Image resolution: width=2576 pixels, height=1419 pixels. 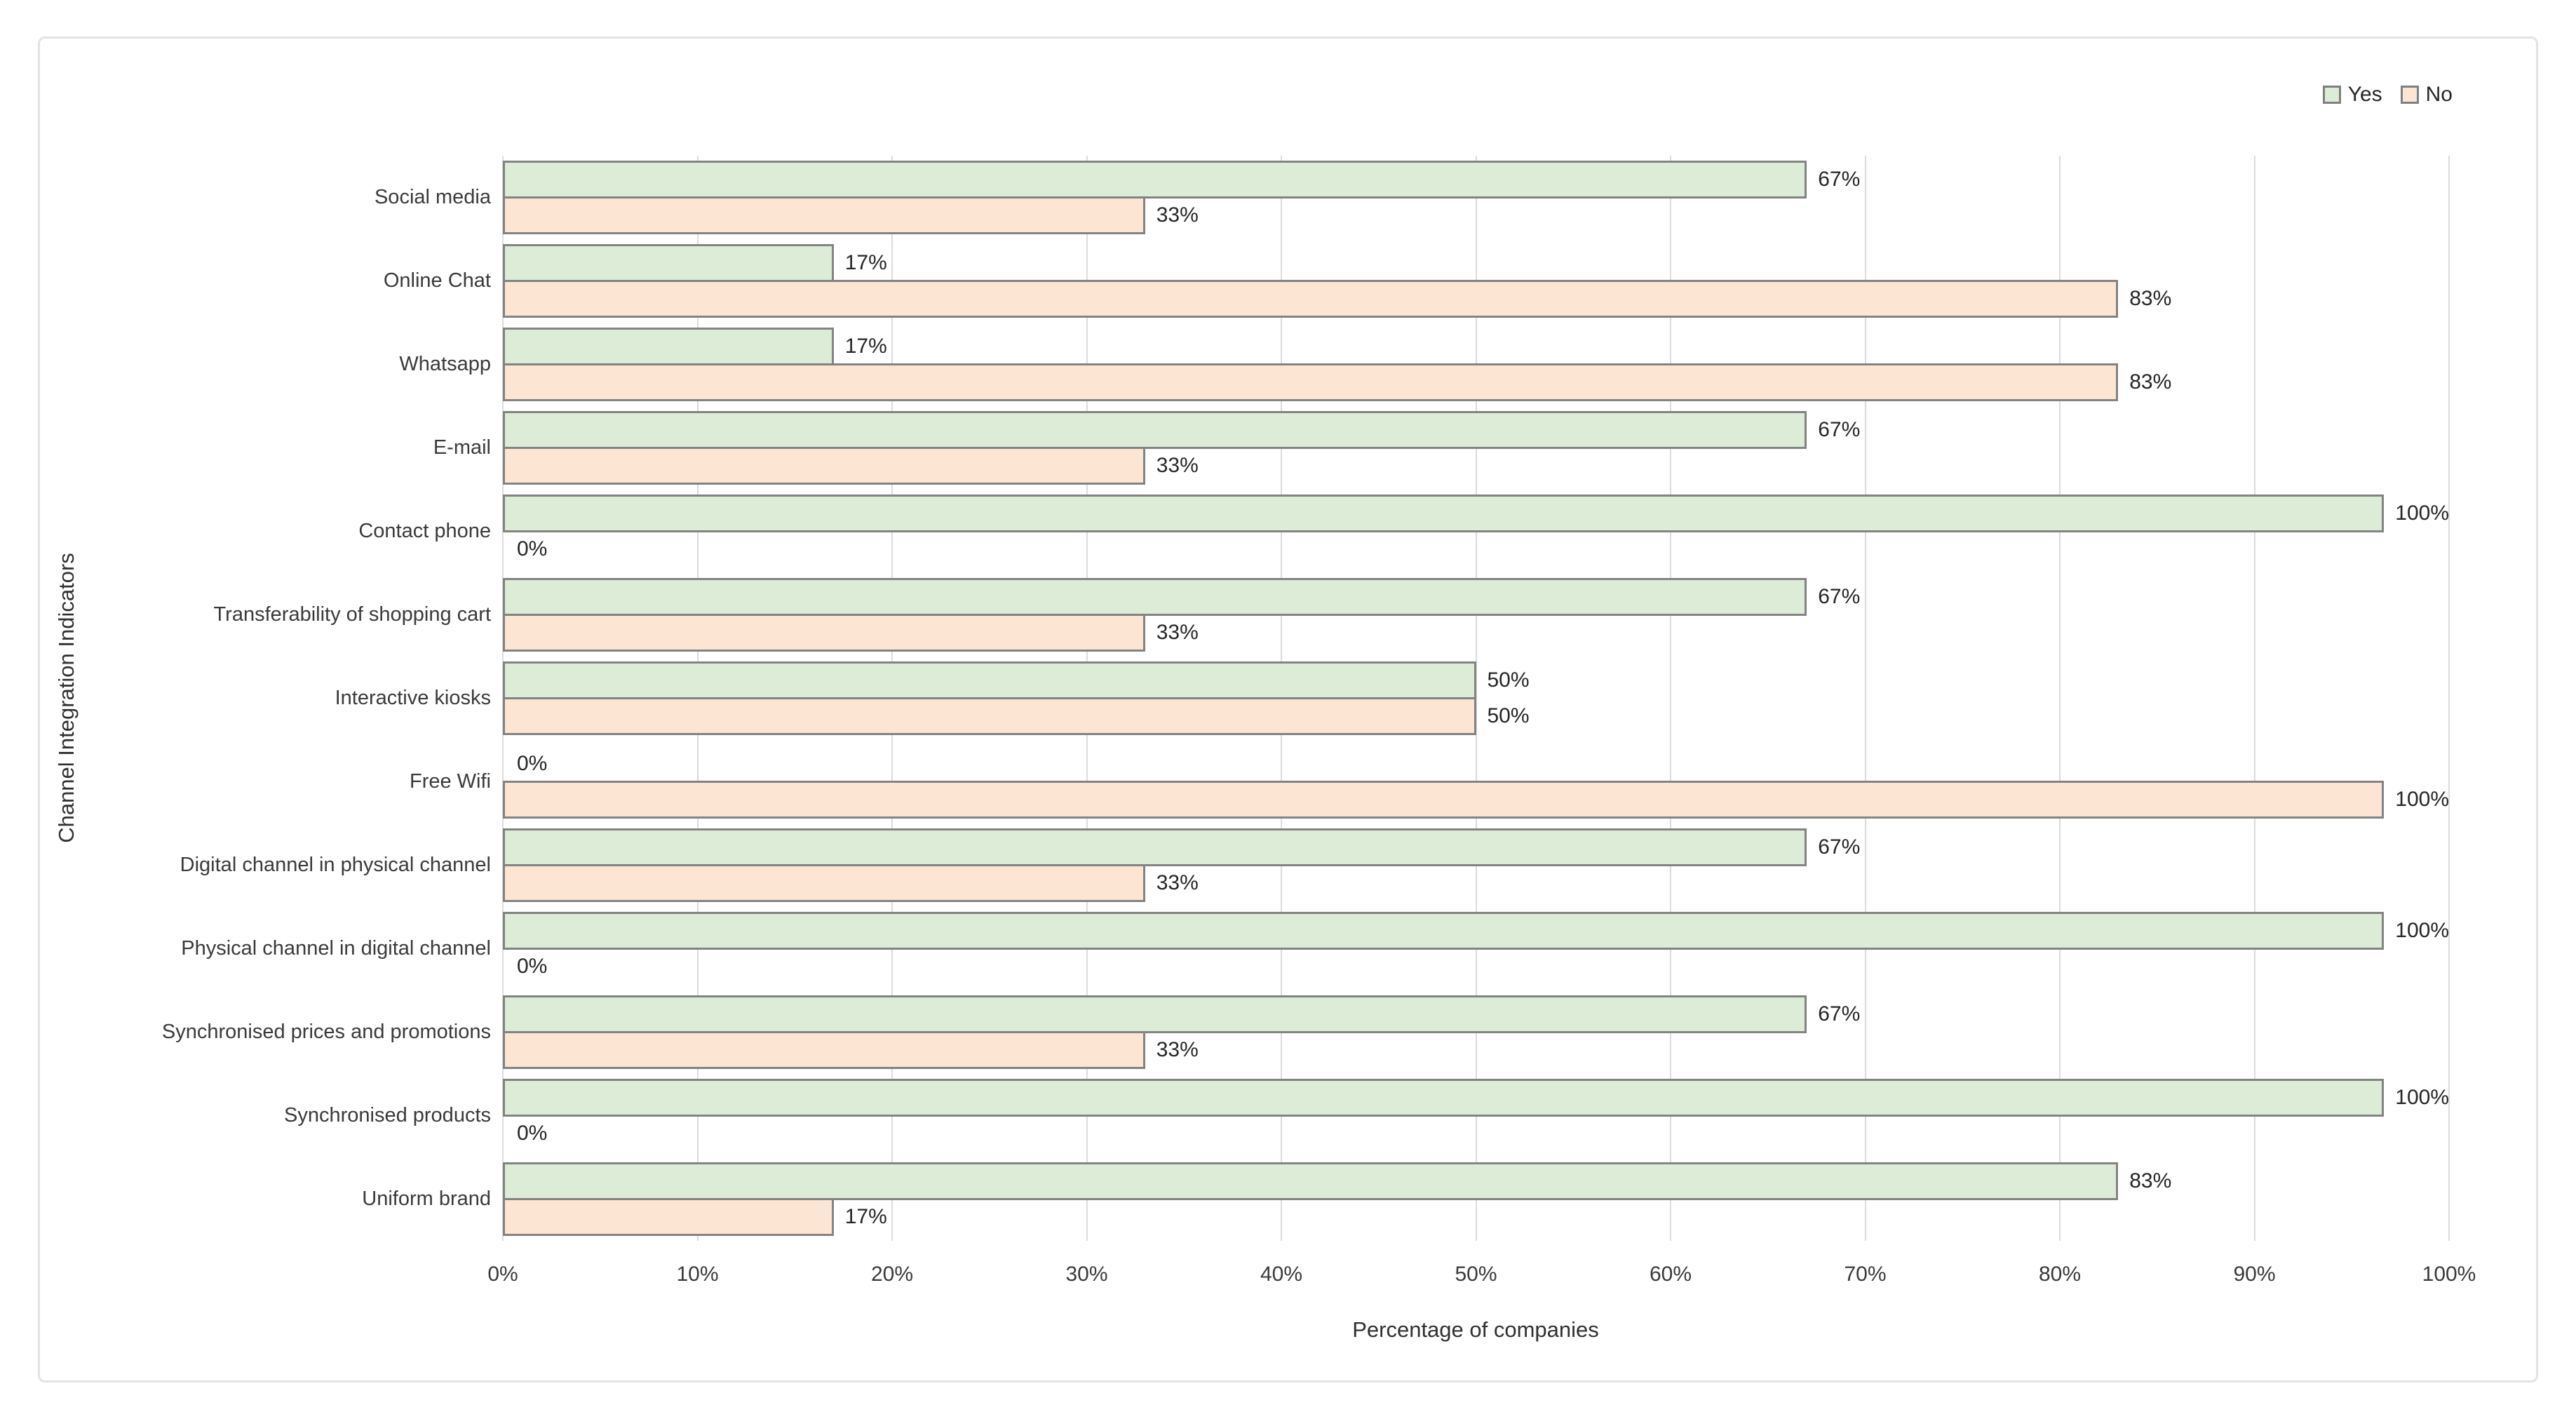 I want to click on category-label: Synchronised prices and promotions, so click(x=326, y=1032).